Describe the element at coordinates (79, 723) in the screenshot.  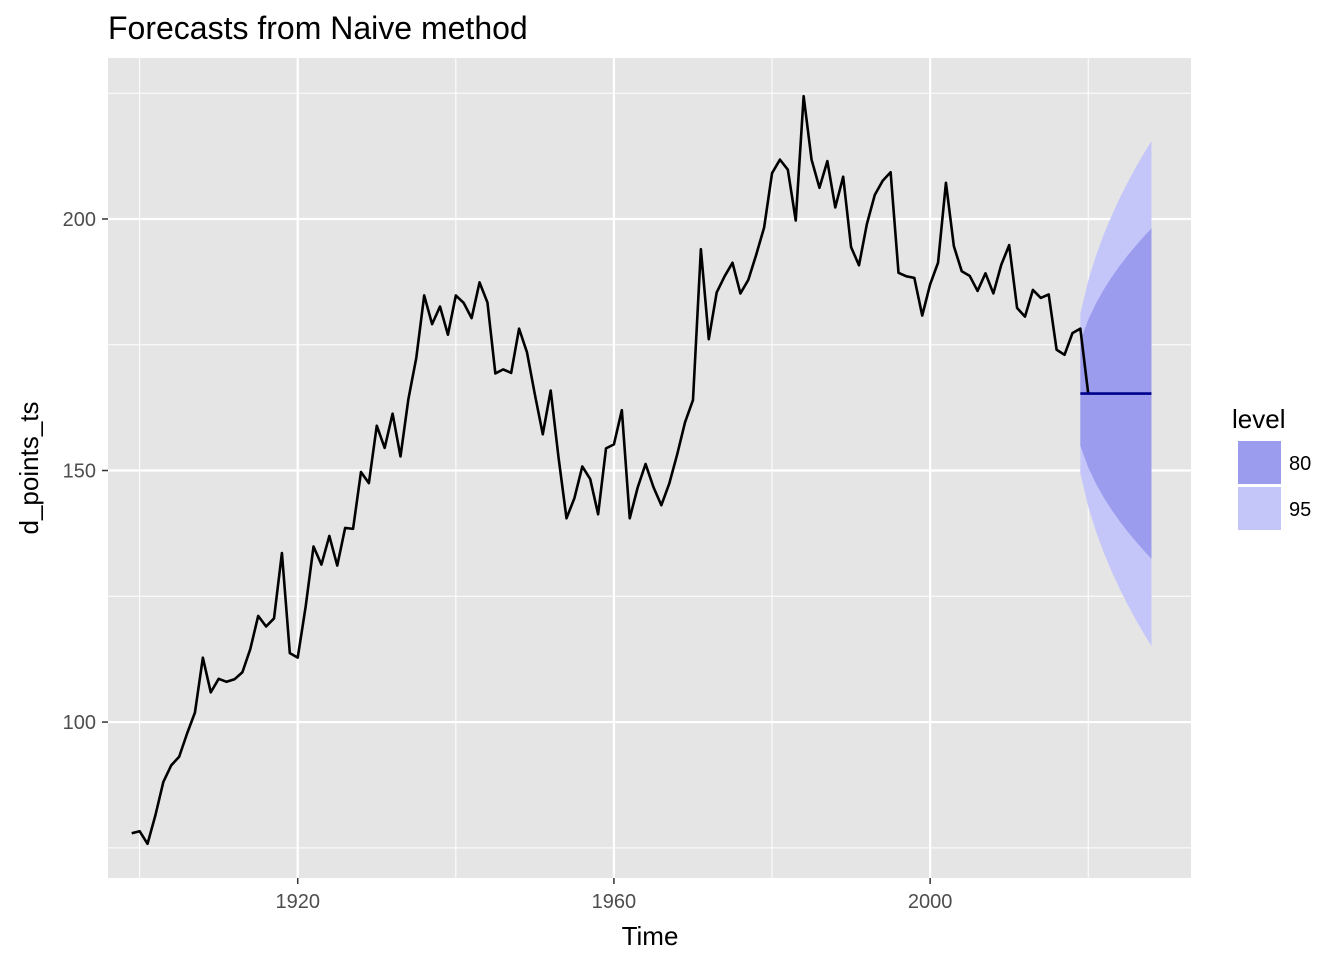
I see `y-tick-label: 100` at that location.